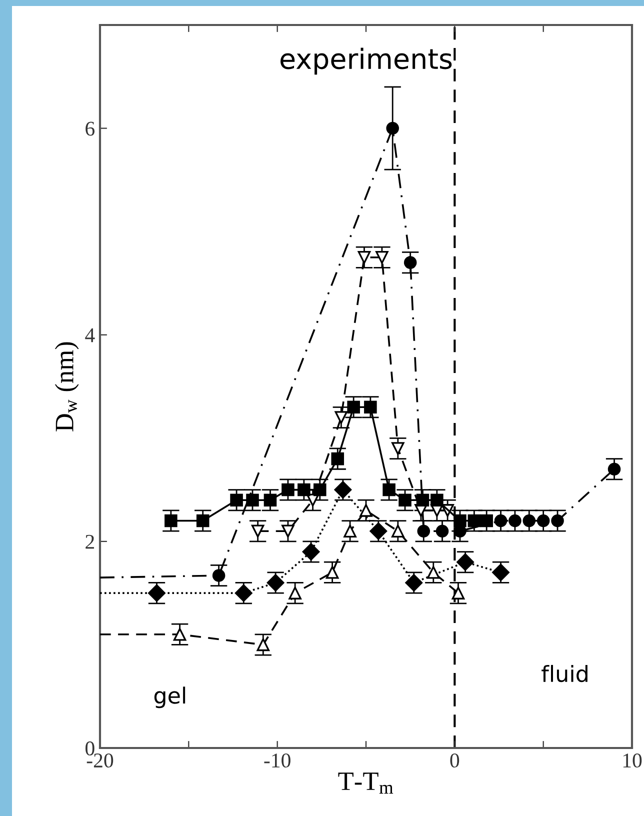  I want to click on y-tick-label: 2, so click(90, 541).